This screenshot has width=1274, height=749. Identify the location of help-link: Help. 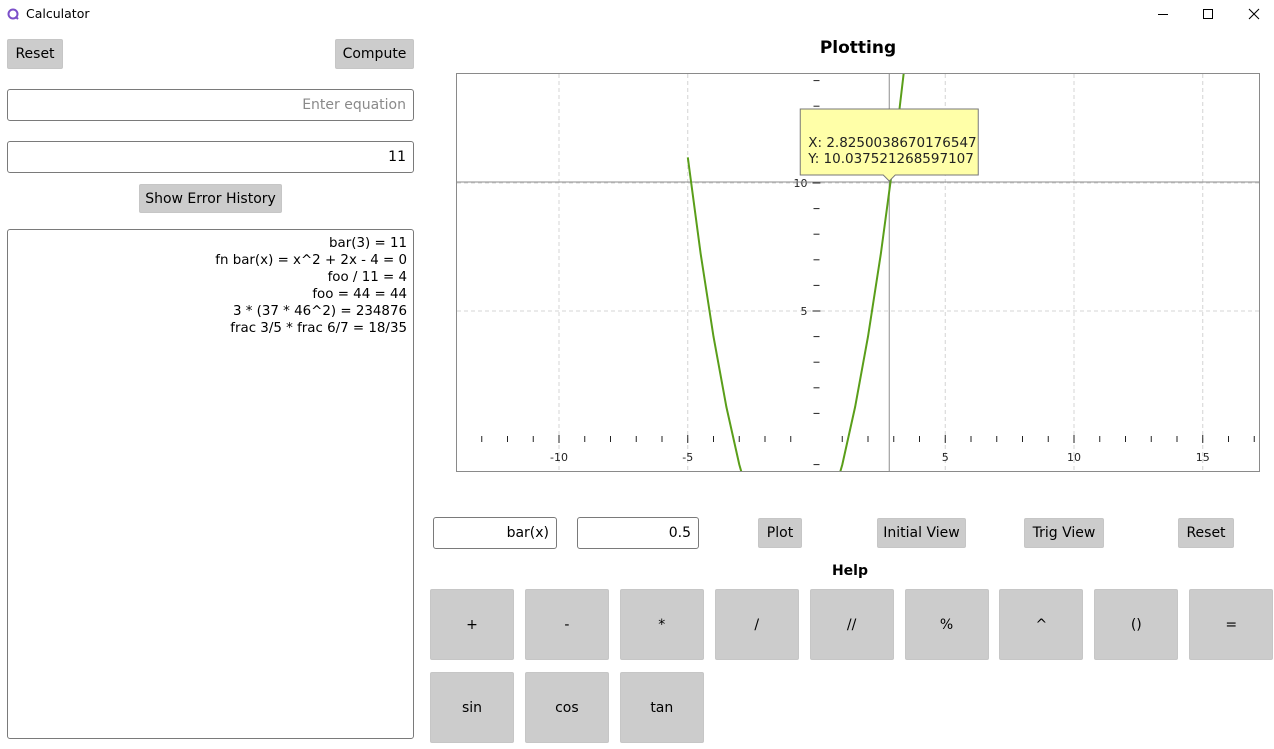
(850, 571).